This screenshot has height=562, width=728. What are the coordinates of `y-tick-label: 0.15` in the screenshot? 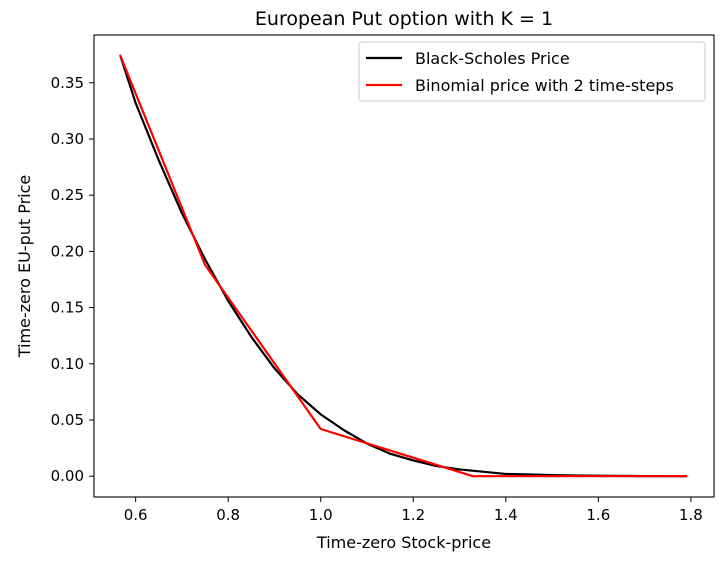 It's located at (67, 308).